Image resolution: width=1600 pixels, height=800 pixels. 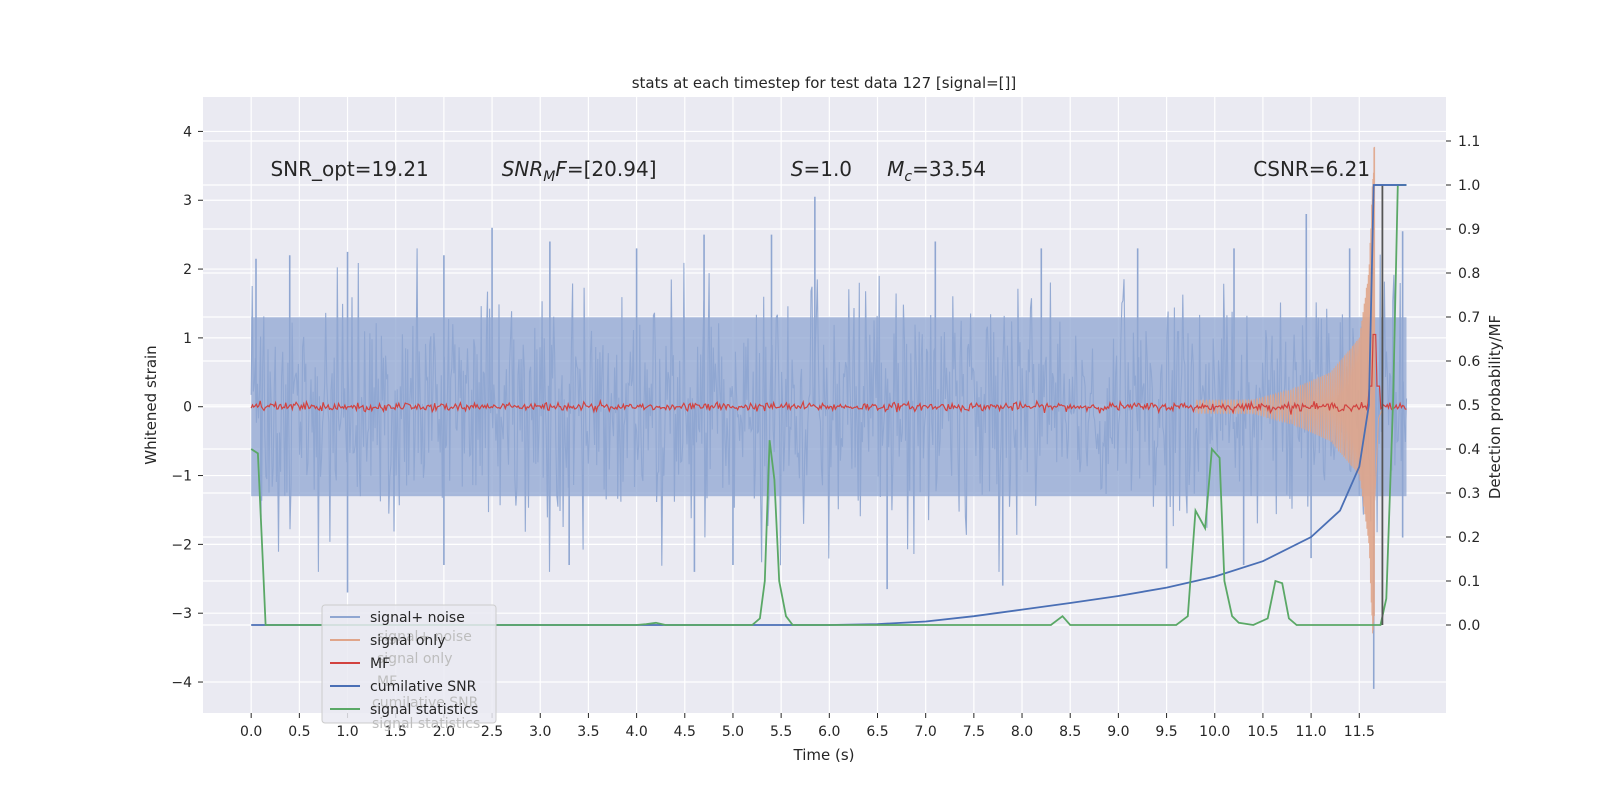 I want to click on x-tick-label: 2.5, so click(x=492, y=732).